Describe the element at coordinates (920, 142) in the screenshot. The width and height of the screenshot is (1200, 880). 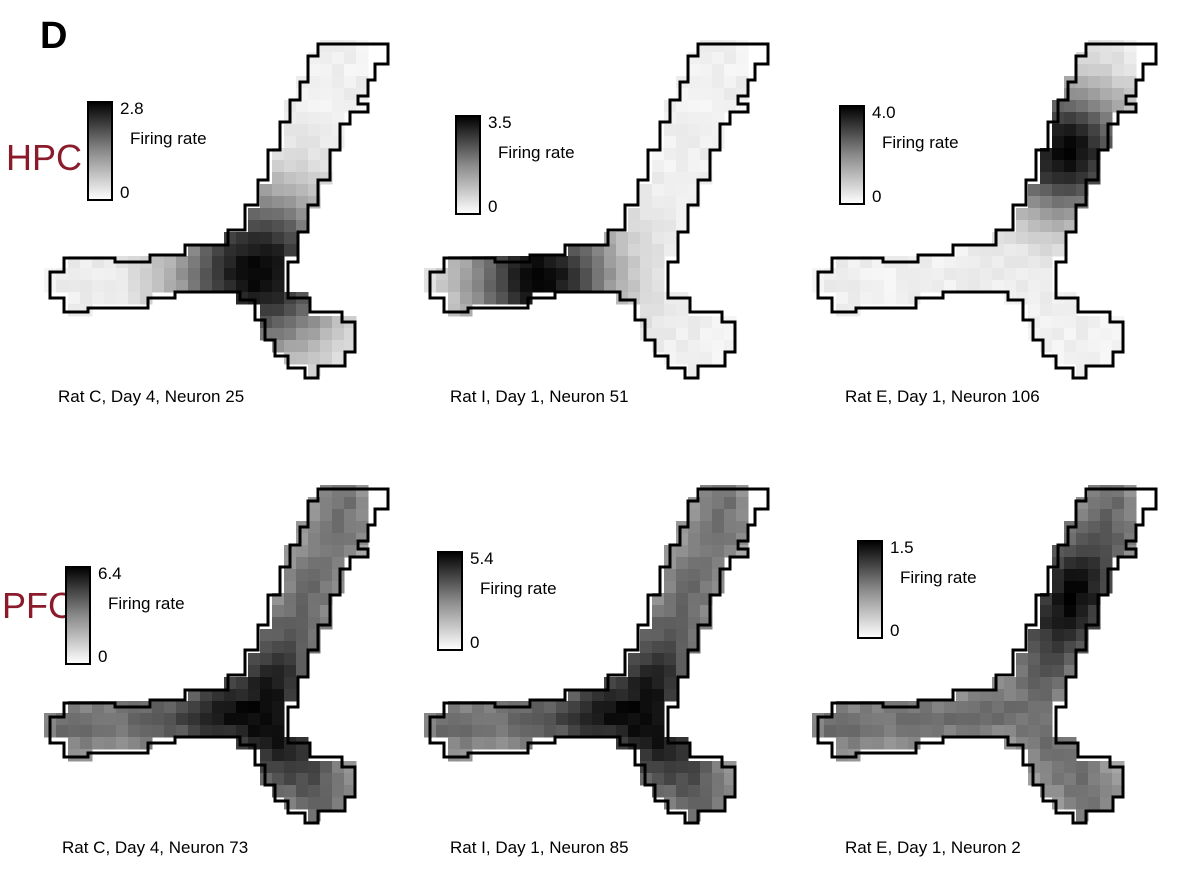
I see `colorbar-title: Firing rate` at that location.